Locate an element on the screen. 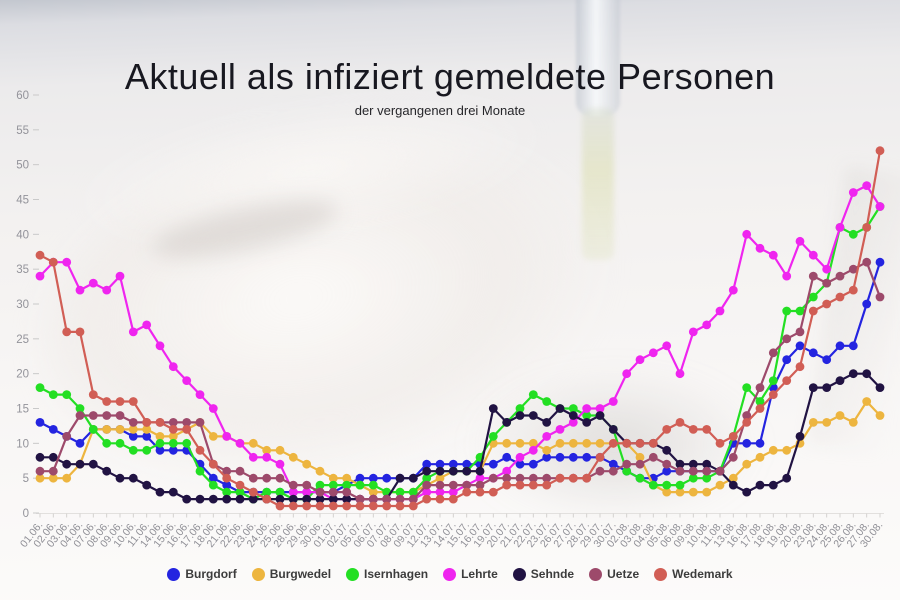 The height and width of the screenshot is (600, 900). y-axis-tick-label: 45 is located at coordinates (22, 201).